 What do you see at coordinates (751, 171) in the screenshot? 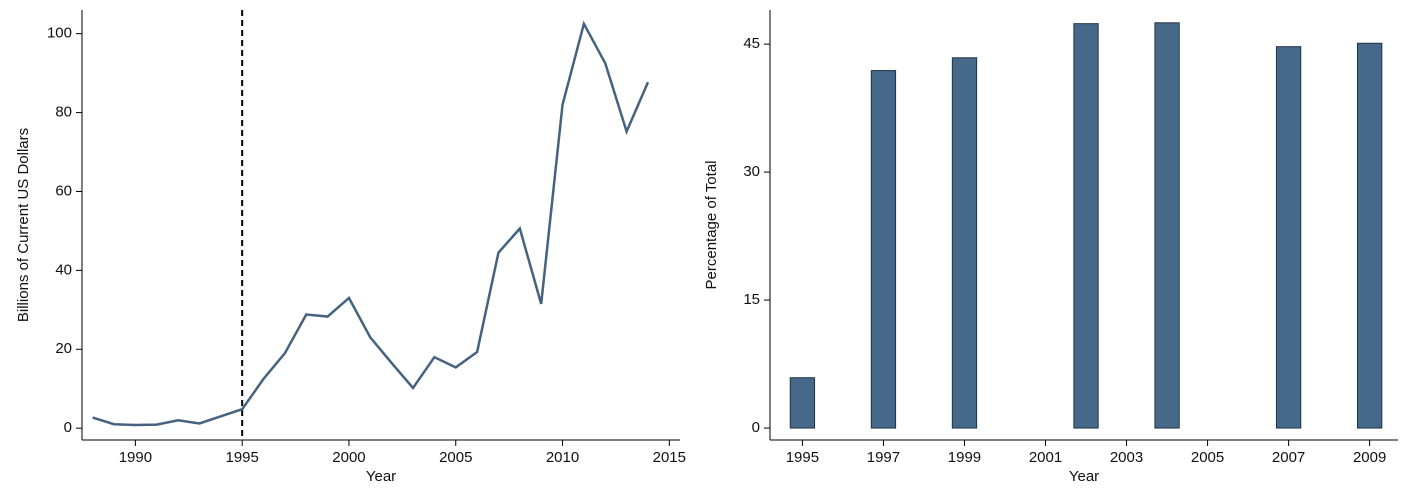
I see `y-tick-label: 30` at bounding box center [751, 171].